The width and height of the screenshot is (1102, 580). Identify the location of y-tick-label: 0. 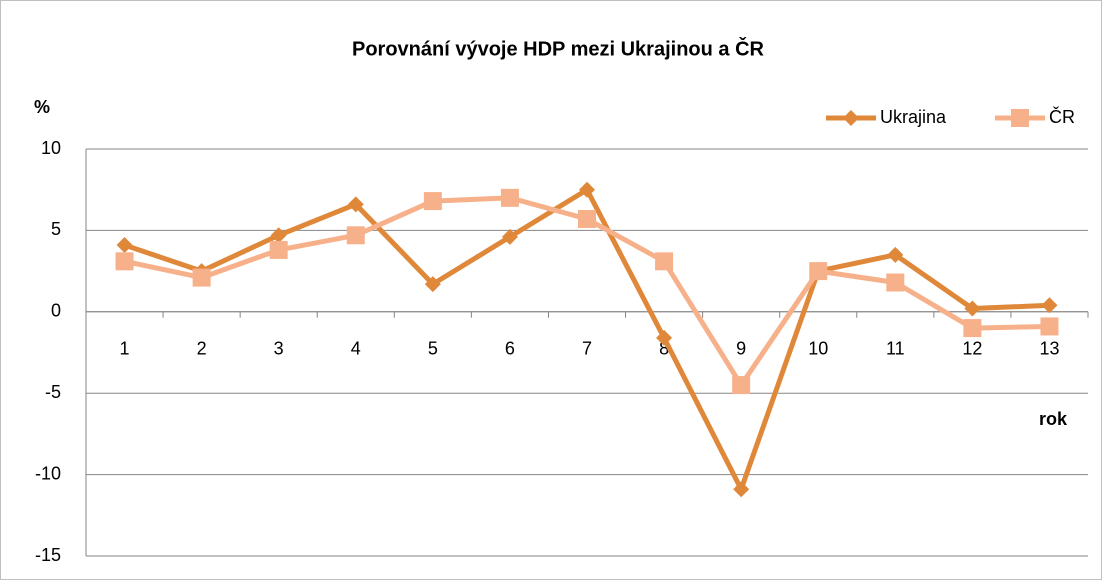
(56, 311).